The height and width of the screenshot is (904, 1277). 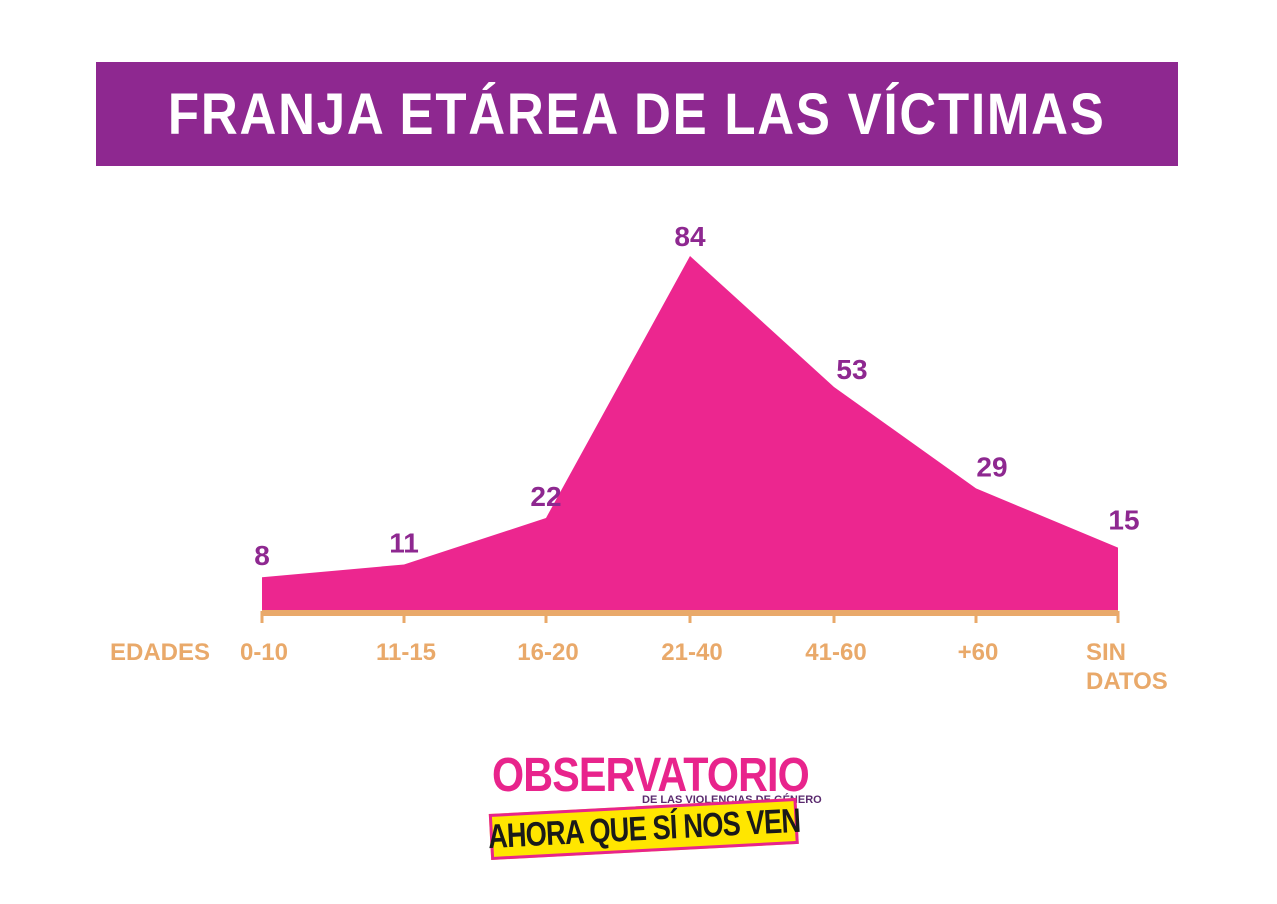 I want to click on x-tick-labels: 0-10 11-15 16-20 21-40 41-60 +60 SIN DATOS, so click(x=704, y=667).